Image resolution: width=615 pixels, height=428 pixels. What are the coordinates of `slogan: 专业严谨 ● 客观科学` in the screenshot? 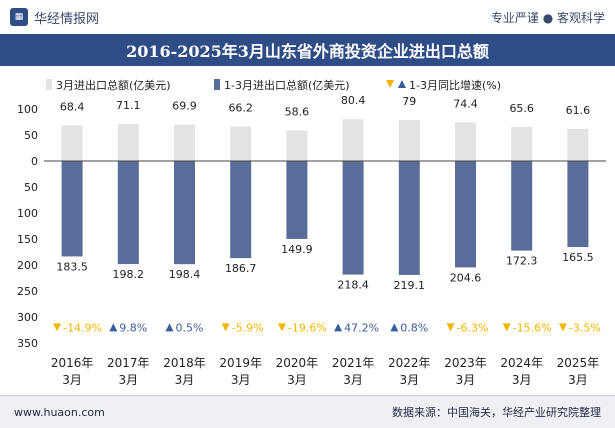 It's located at (547, 17).